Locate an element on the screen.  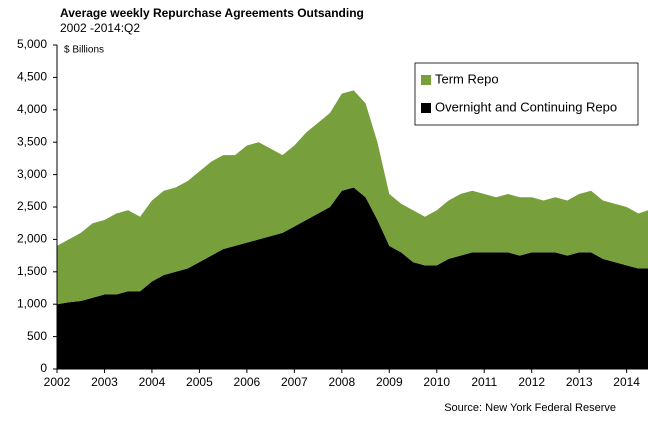
y-tick-label: 0 is located at coordinates (43, 368).